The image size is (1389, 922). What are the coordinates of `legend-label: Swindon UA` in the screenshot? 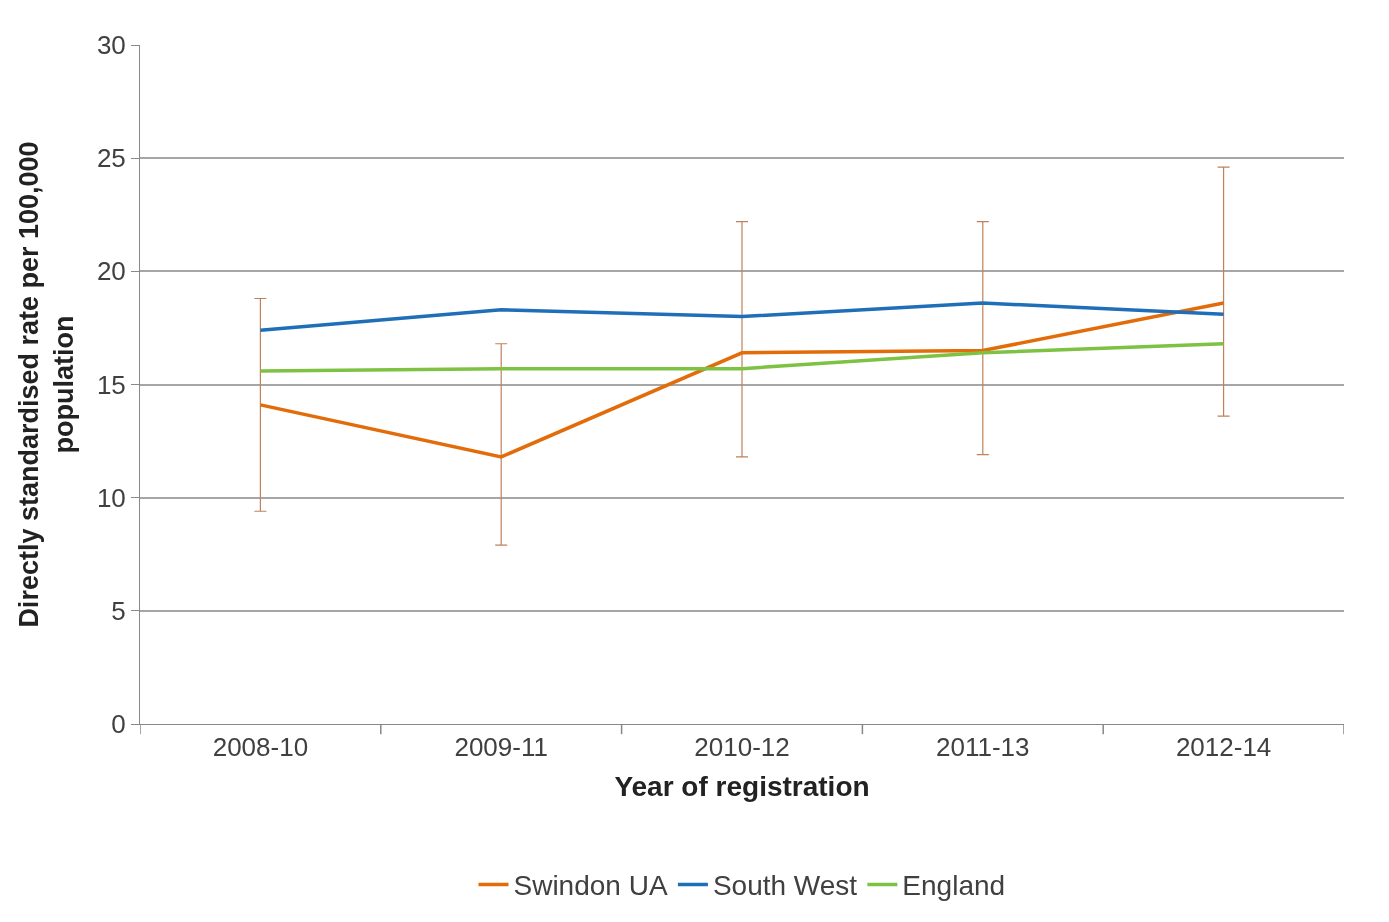 It's located at (590, 886).